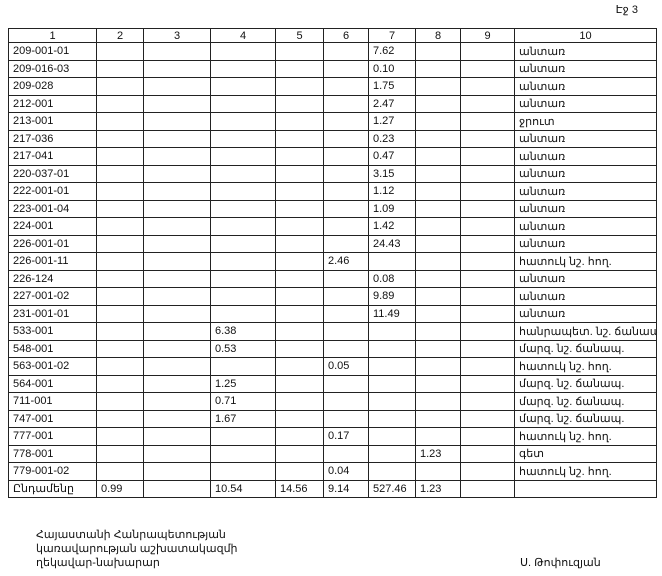 The height and width of the screenshot is (576, 662). What do you see at coordinates (392, 51) in the screenshot?
I see `cell: 7.62` at bounding box center [392, 51].